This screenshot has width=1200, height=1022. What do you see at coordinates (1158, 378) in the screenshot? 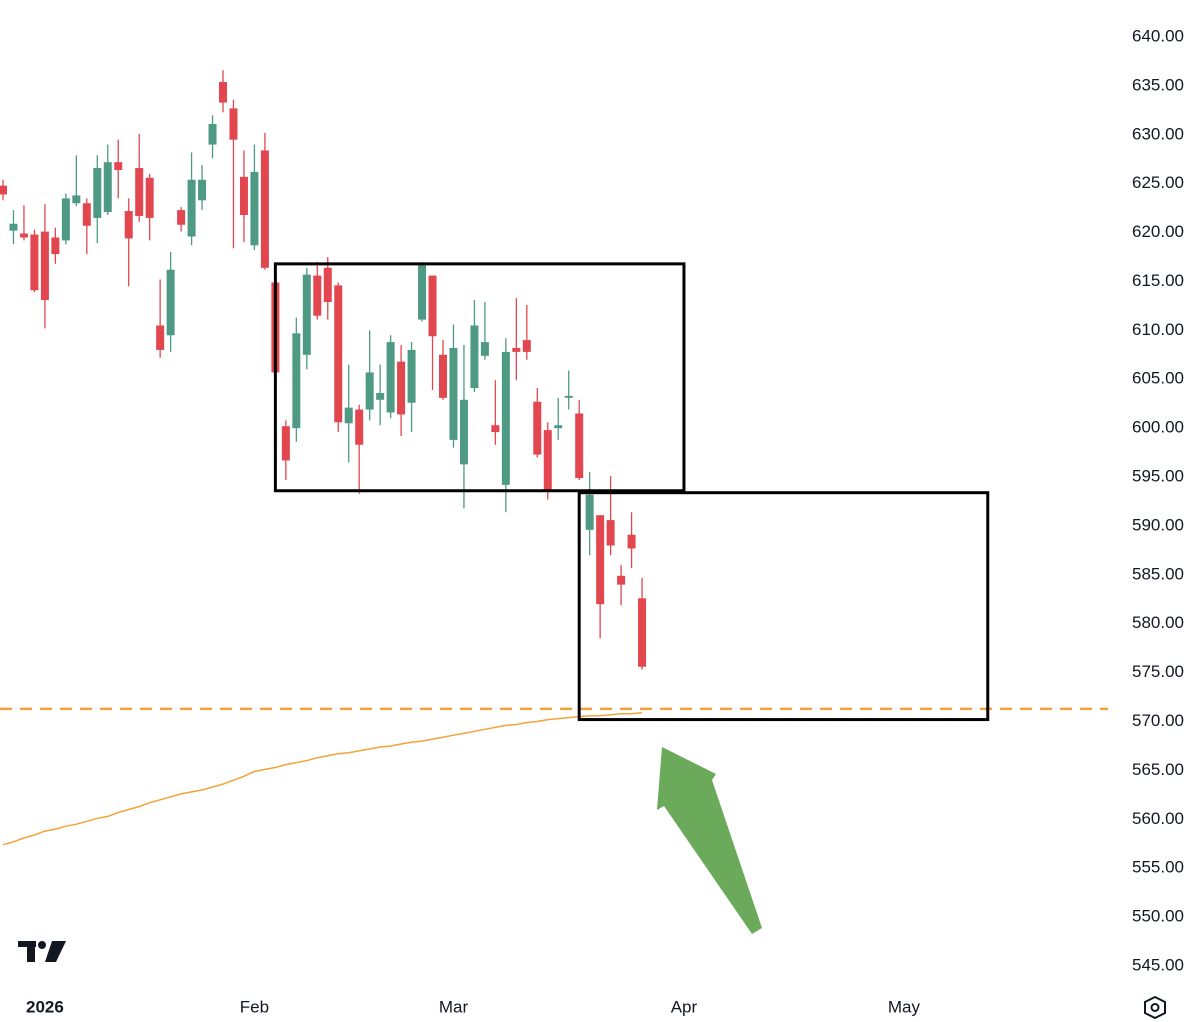
I see `y-tick-label: 605.00` at bounding box center [1158, 378].